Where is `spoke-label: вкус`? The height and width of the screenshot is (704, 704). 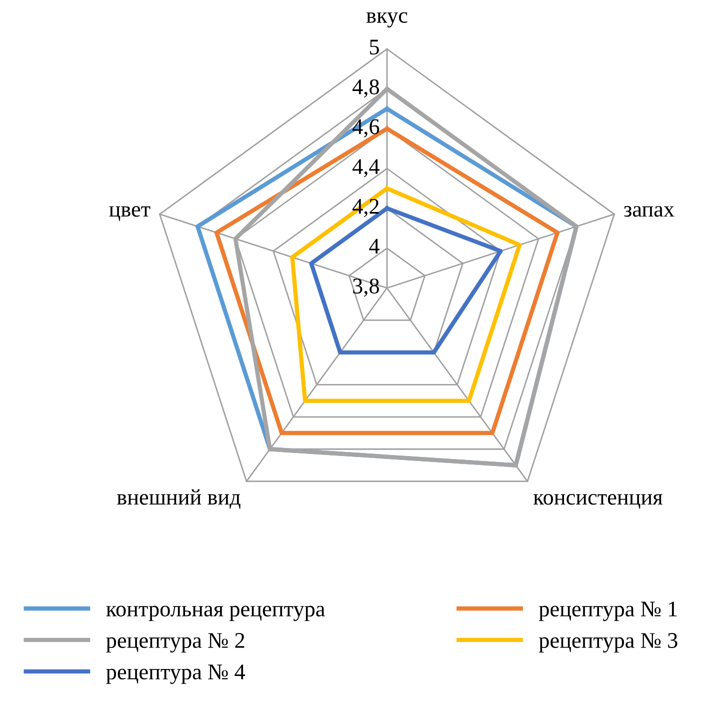
spoke-label: вкус is located at coordinates (387, 20).